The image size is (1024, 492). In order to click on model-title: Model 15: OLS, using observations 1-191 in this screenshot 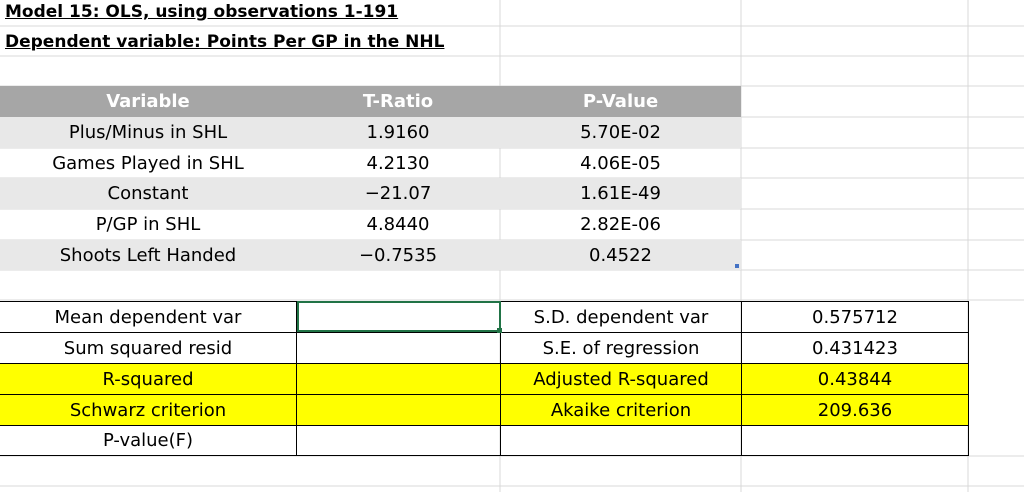, I will do `click(202, 12)`.